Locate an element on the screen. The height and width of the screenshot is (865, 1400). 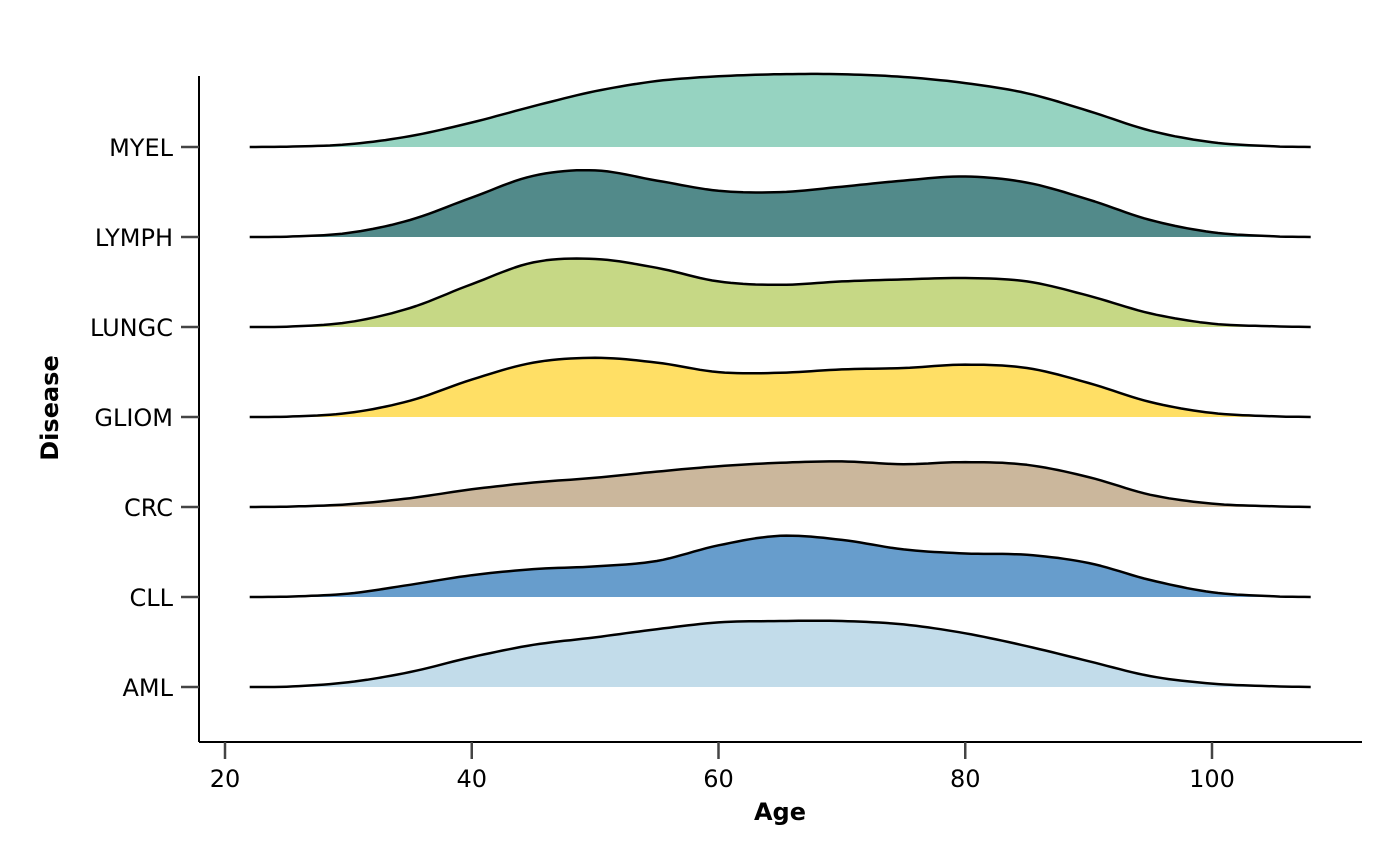
x-tick-label-40: 40 is located at coordinates (471, 779).